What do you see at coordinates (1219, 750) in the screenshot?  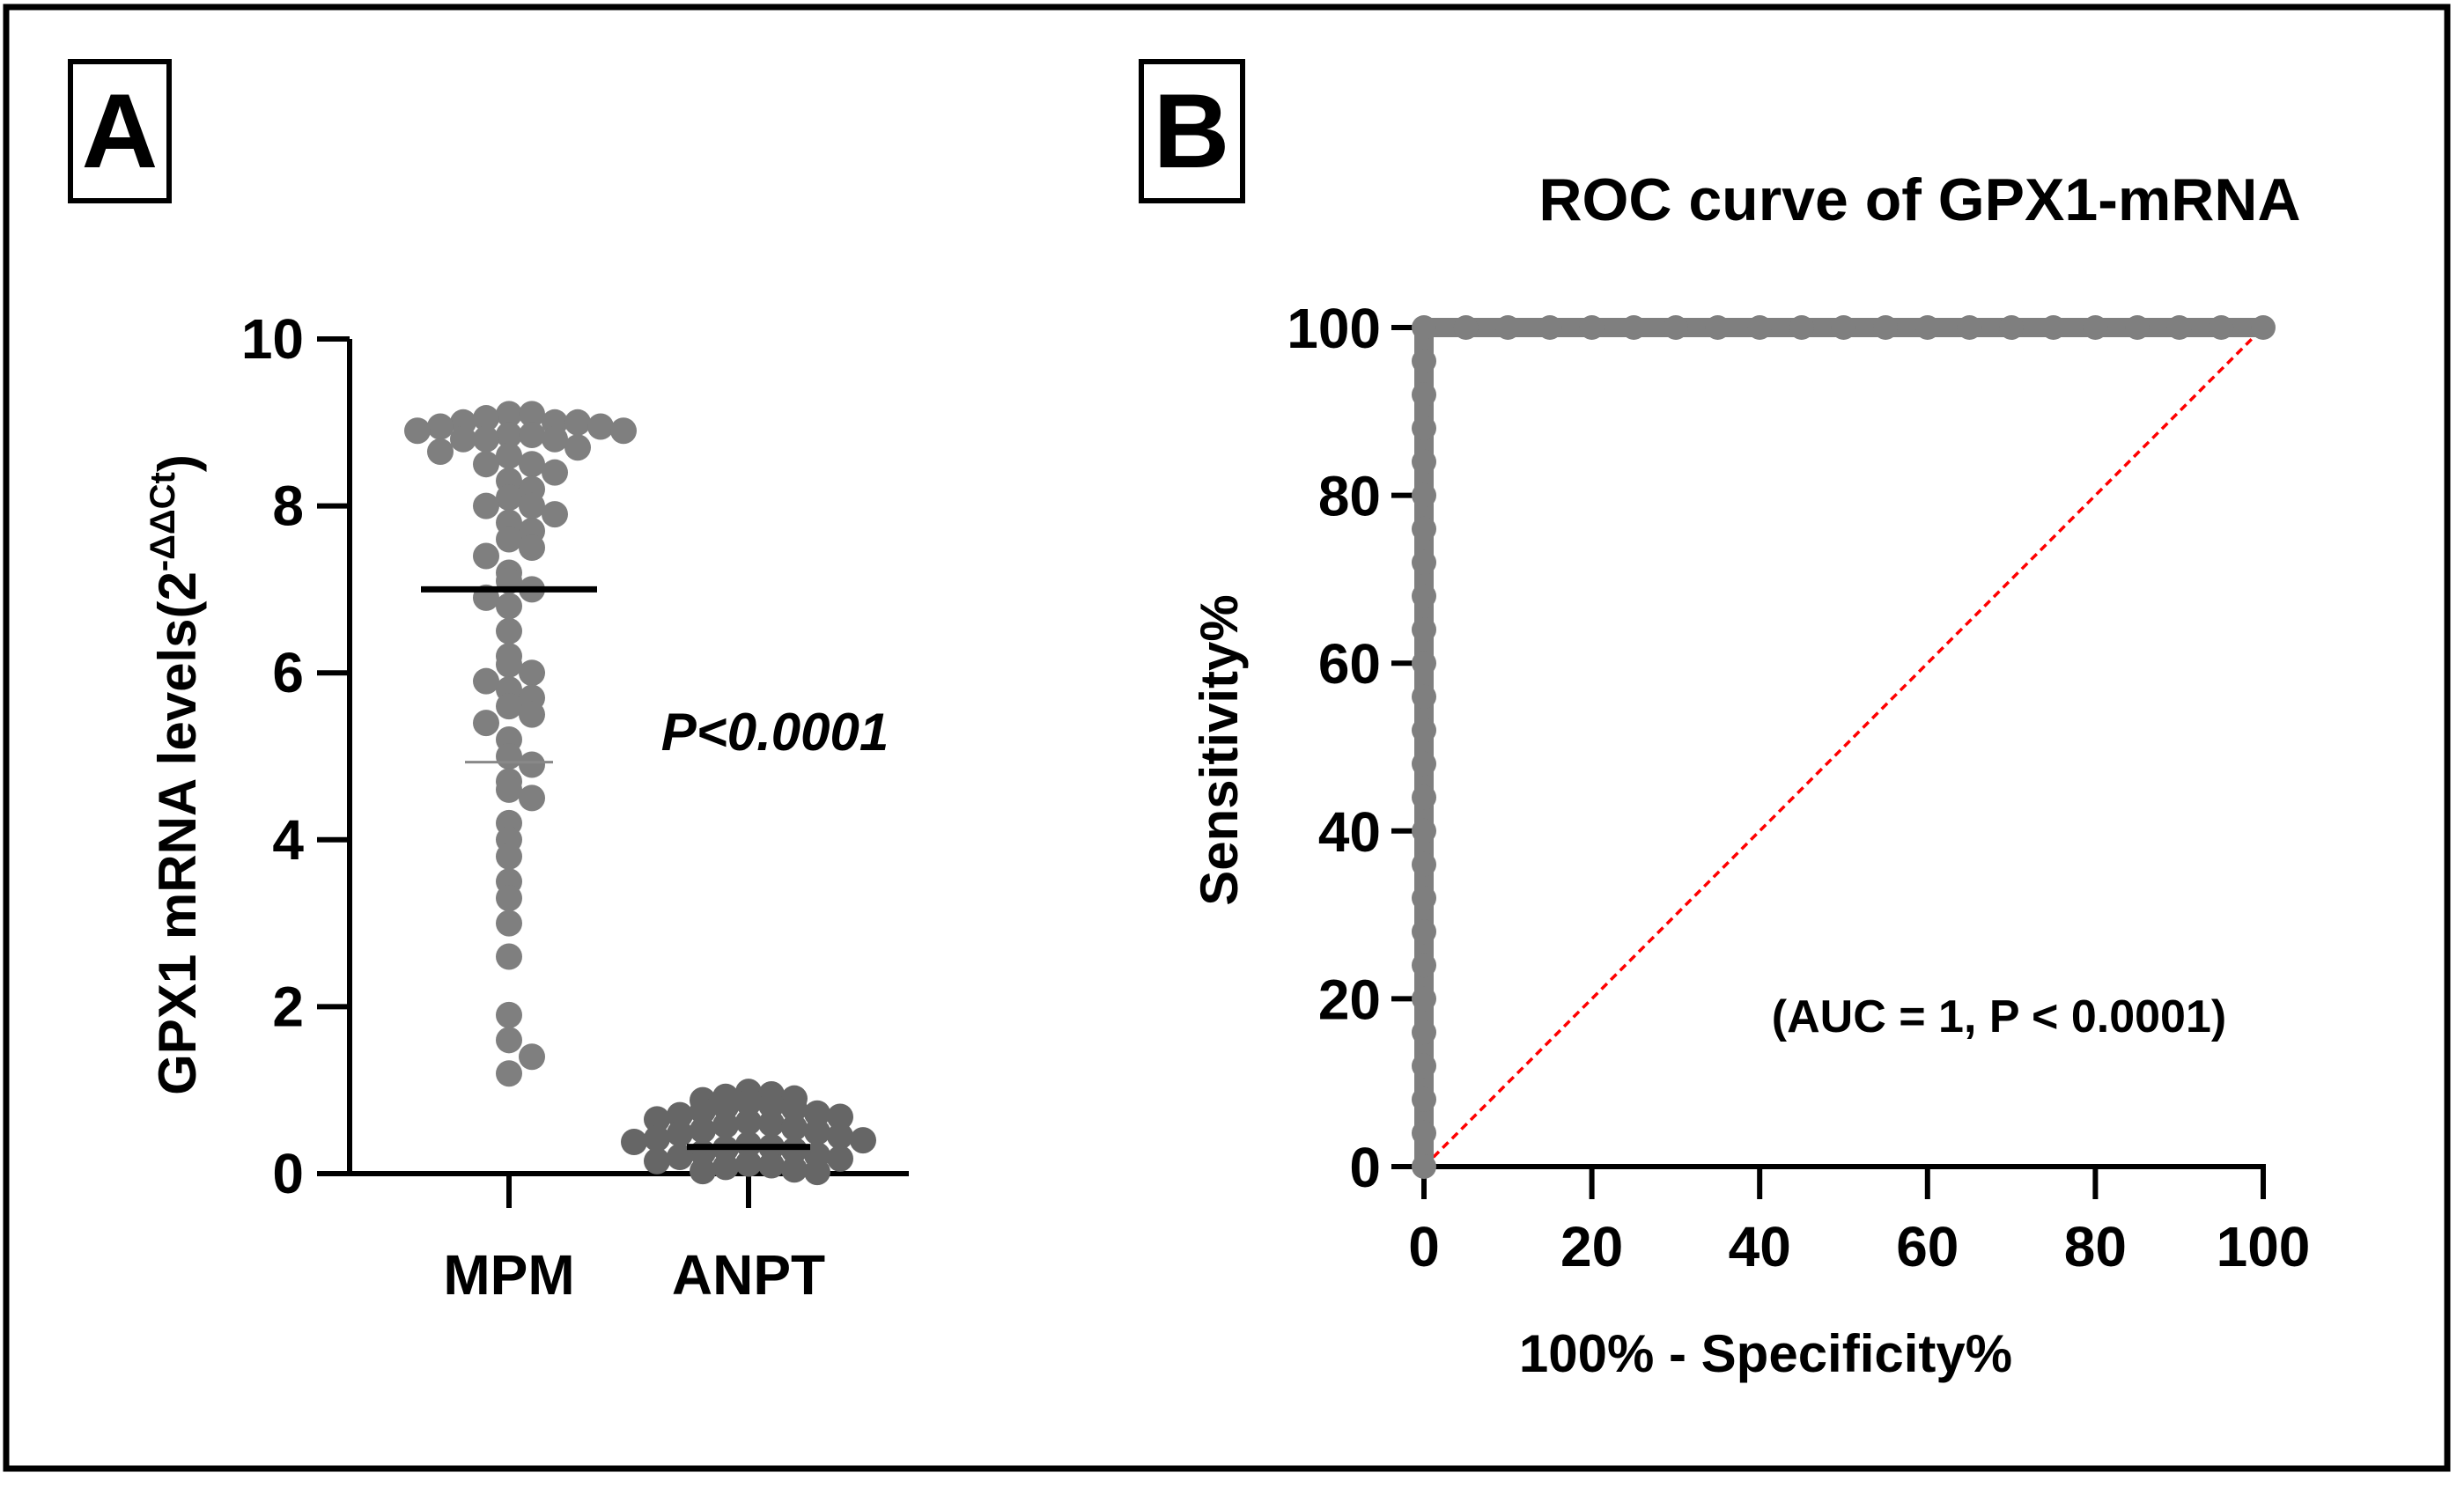 I see `panel-b-y-label: Sensitivity%` at bounding box center [1219, 750].